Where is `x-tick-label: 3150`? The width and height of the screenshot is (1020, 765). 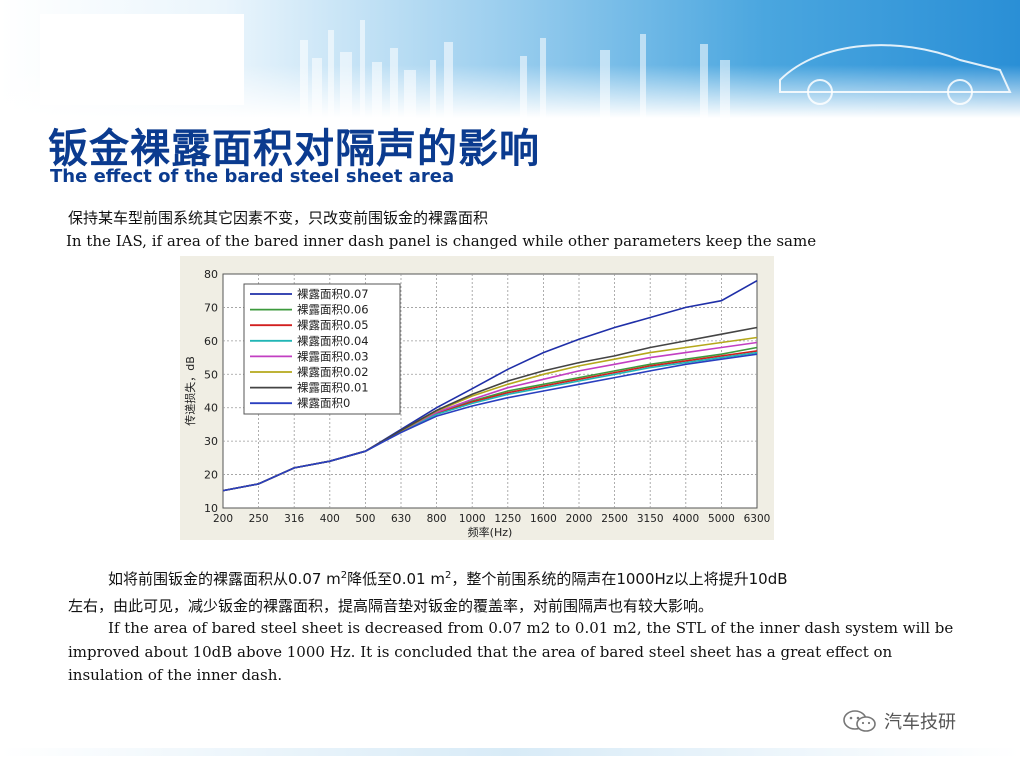
x-tick-label: 3150 is located at coordinates (650, 519).